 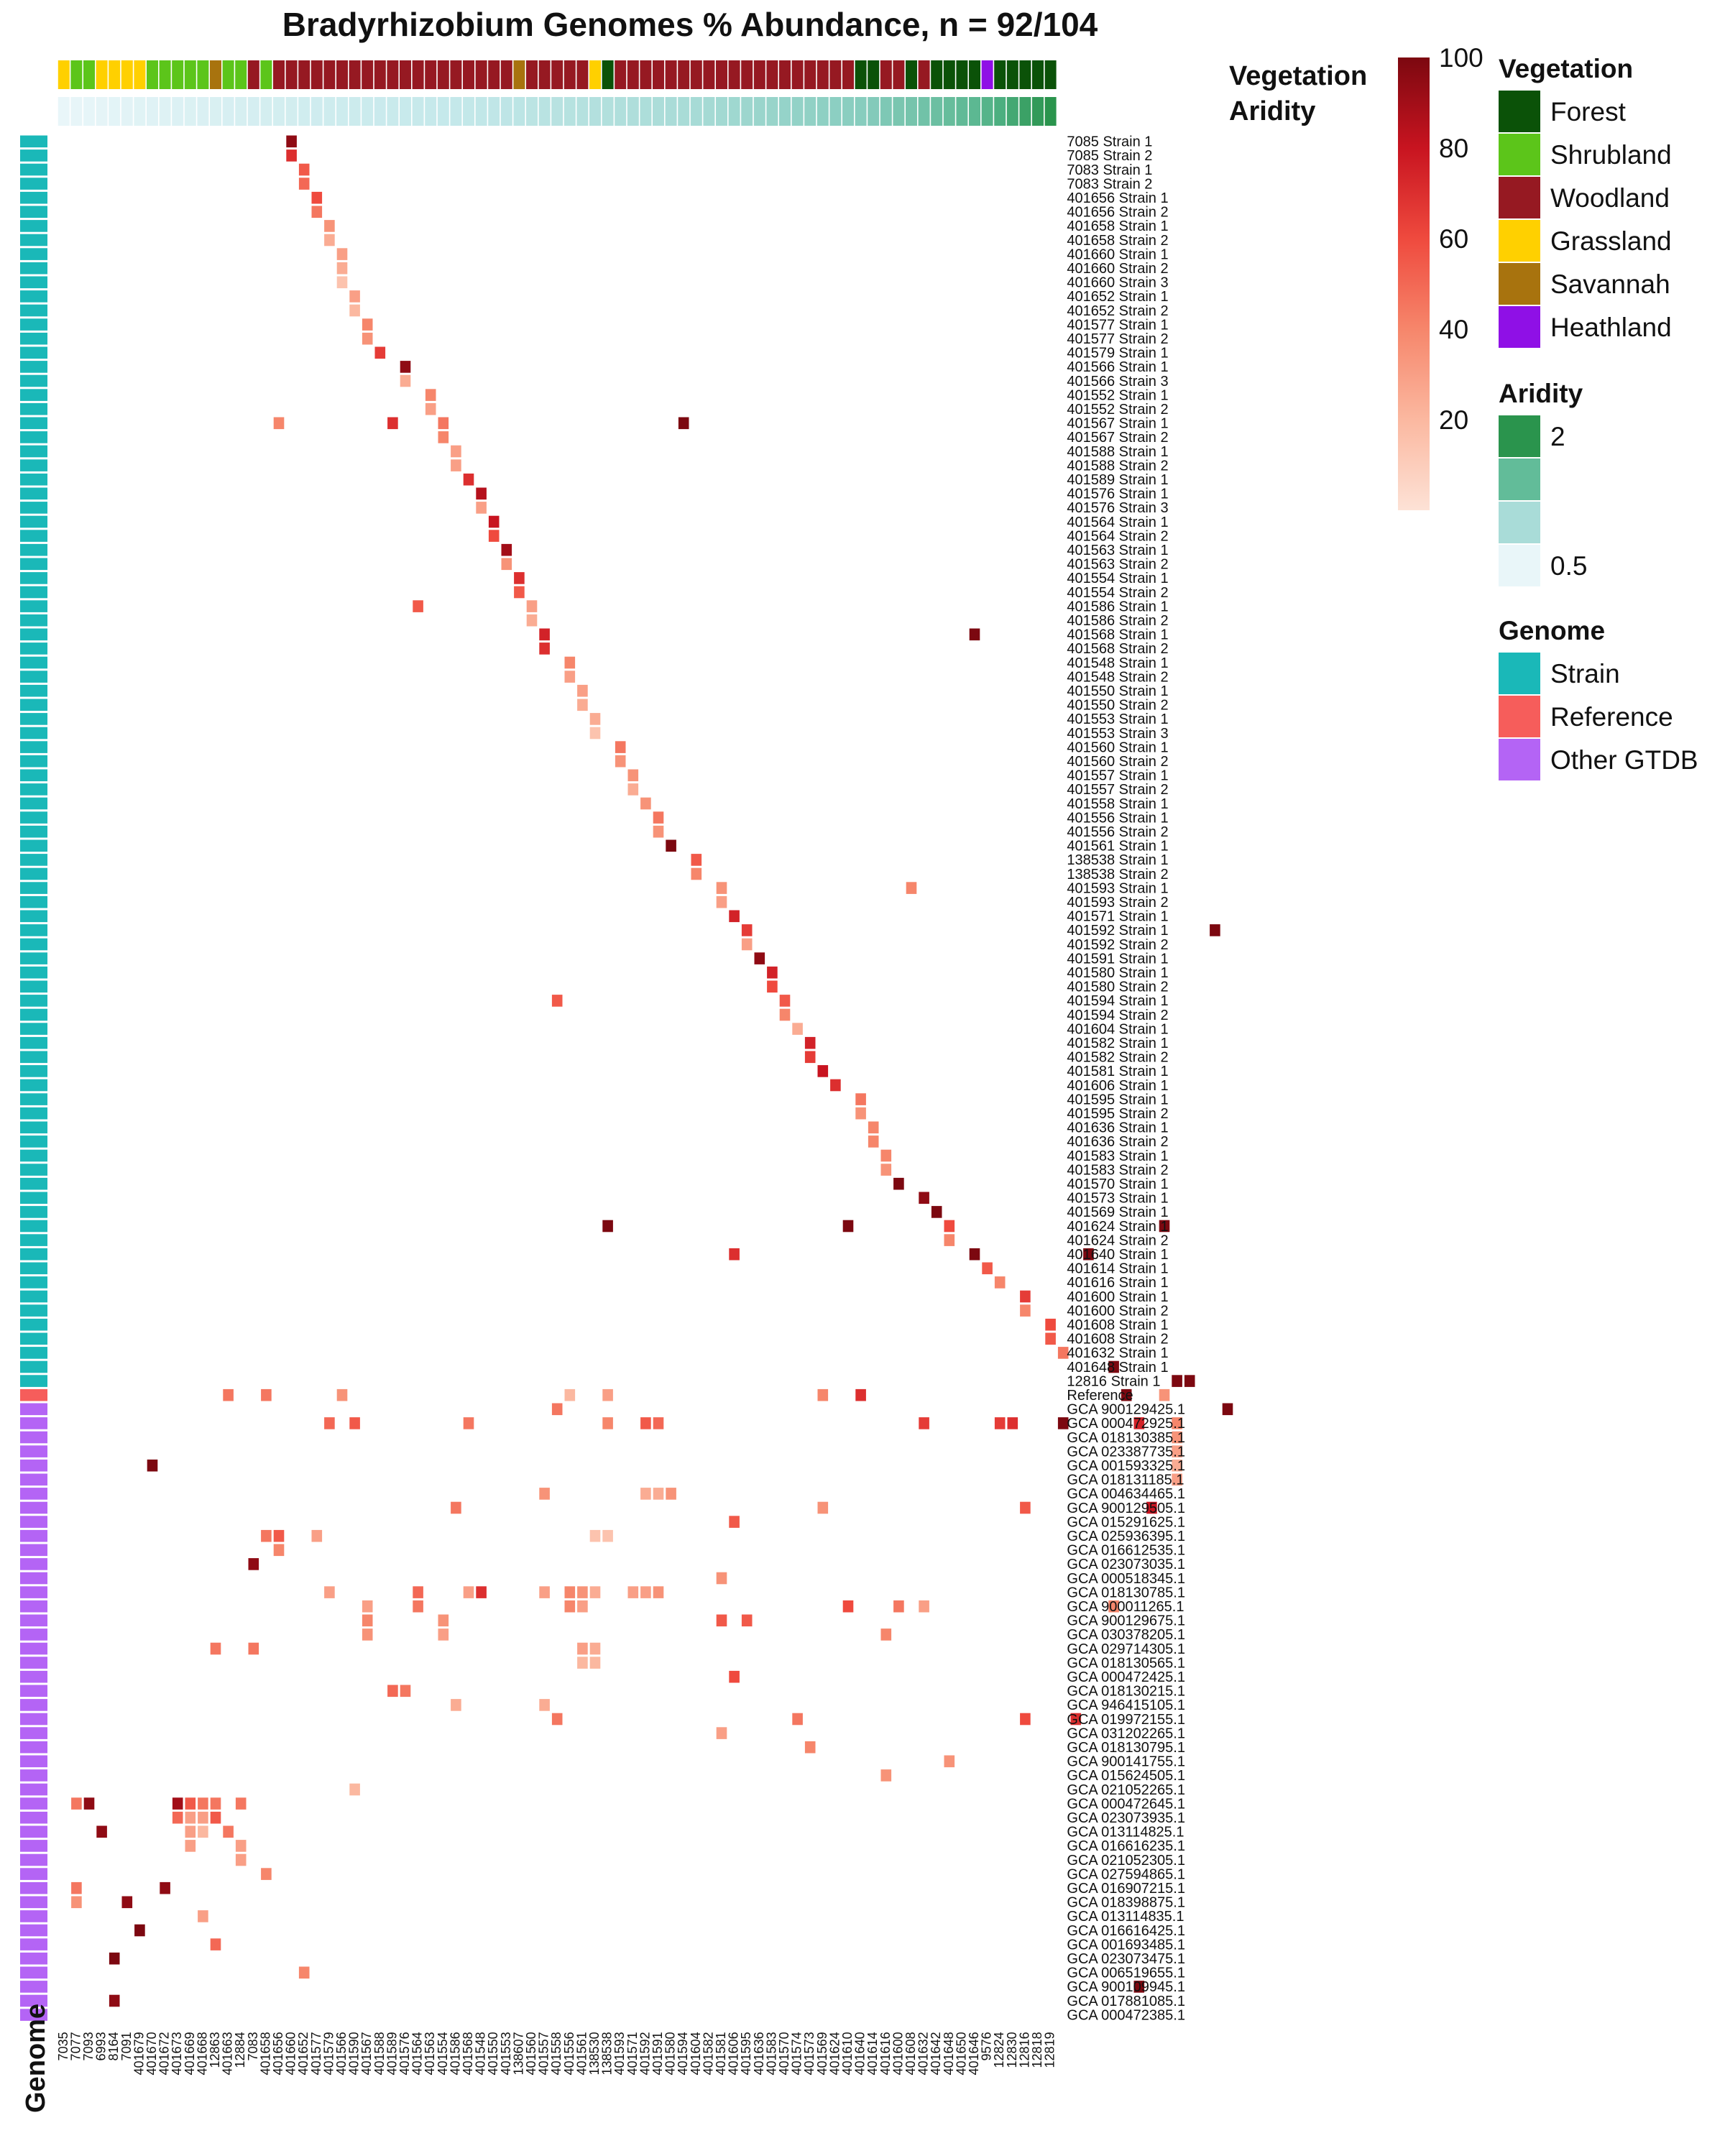 What do you see at coordinates (1126, 1621) in the screenshot?
I see `row-label: GCA 900129675.1` at bounding box center [1126, 1621].